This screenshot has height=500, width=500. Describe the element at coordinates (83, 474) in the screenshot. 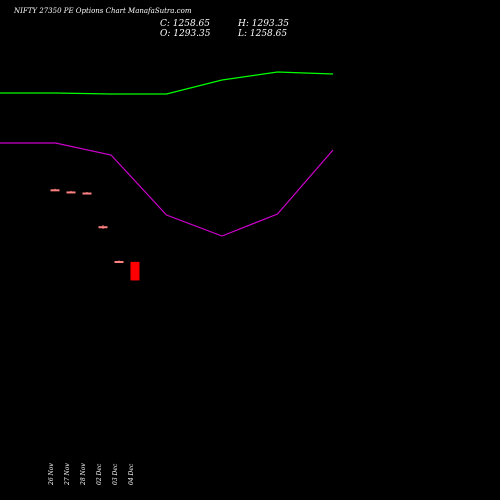

I see `x-tick-label: 28 Nov` at that location.